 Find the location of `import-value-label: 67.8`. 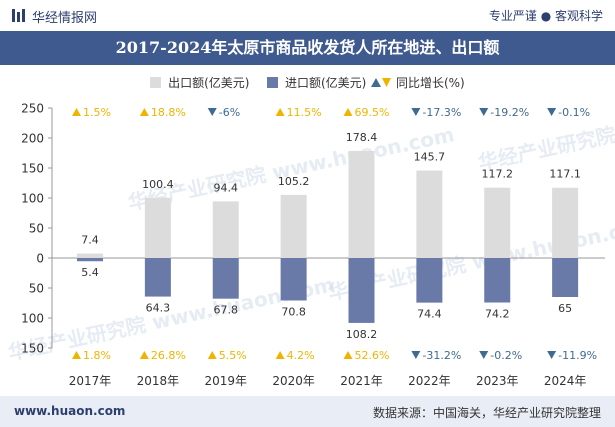

import-value-label: 67.8 is located at coordinates (226, 310).